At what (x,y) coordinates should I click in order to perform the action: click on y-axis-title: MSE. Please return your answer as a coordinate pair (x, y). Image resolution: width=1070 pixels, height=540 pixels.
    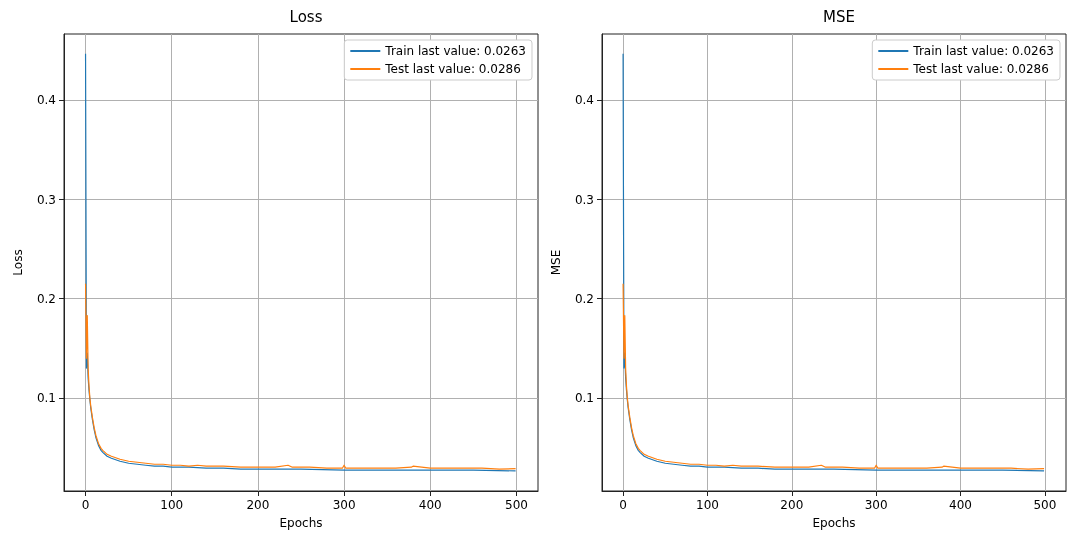
    Looking at the image, I should click on (556, 262).